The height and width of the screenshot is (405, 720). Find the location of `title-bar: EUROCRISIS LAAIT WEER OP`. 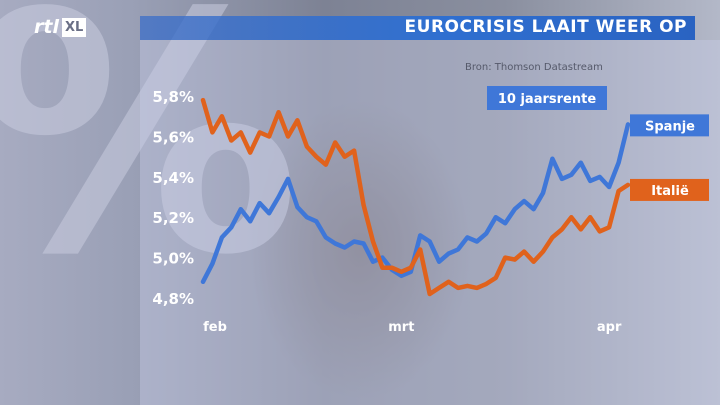

title-bar: EUROCRISIS LAAIT WEER OP is located at coordinates (417, 28).